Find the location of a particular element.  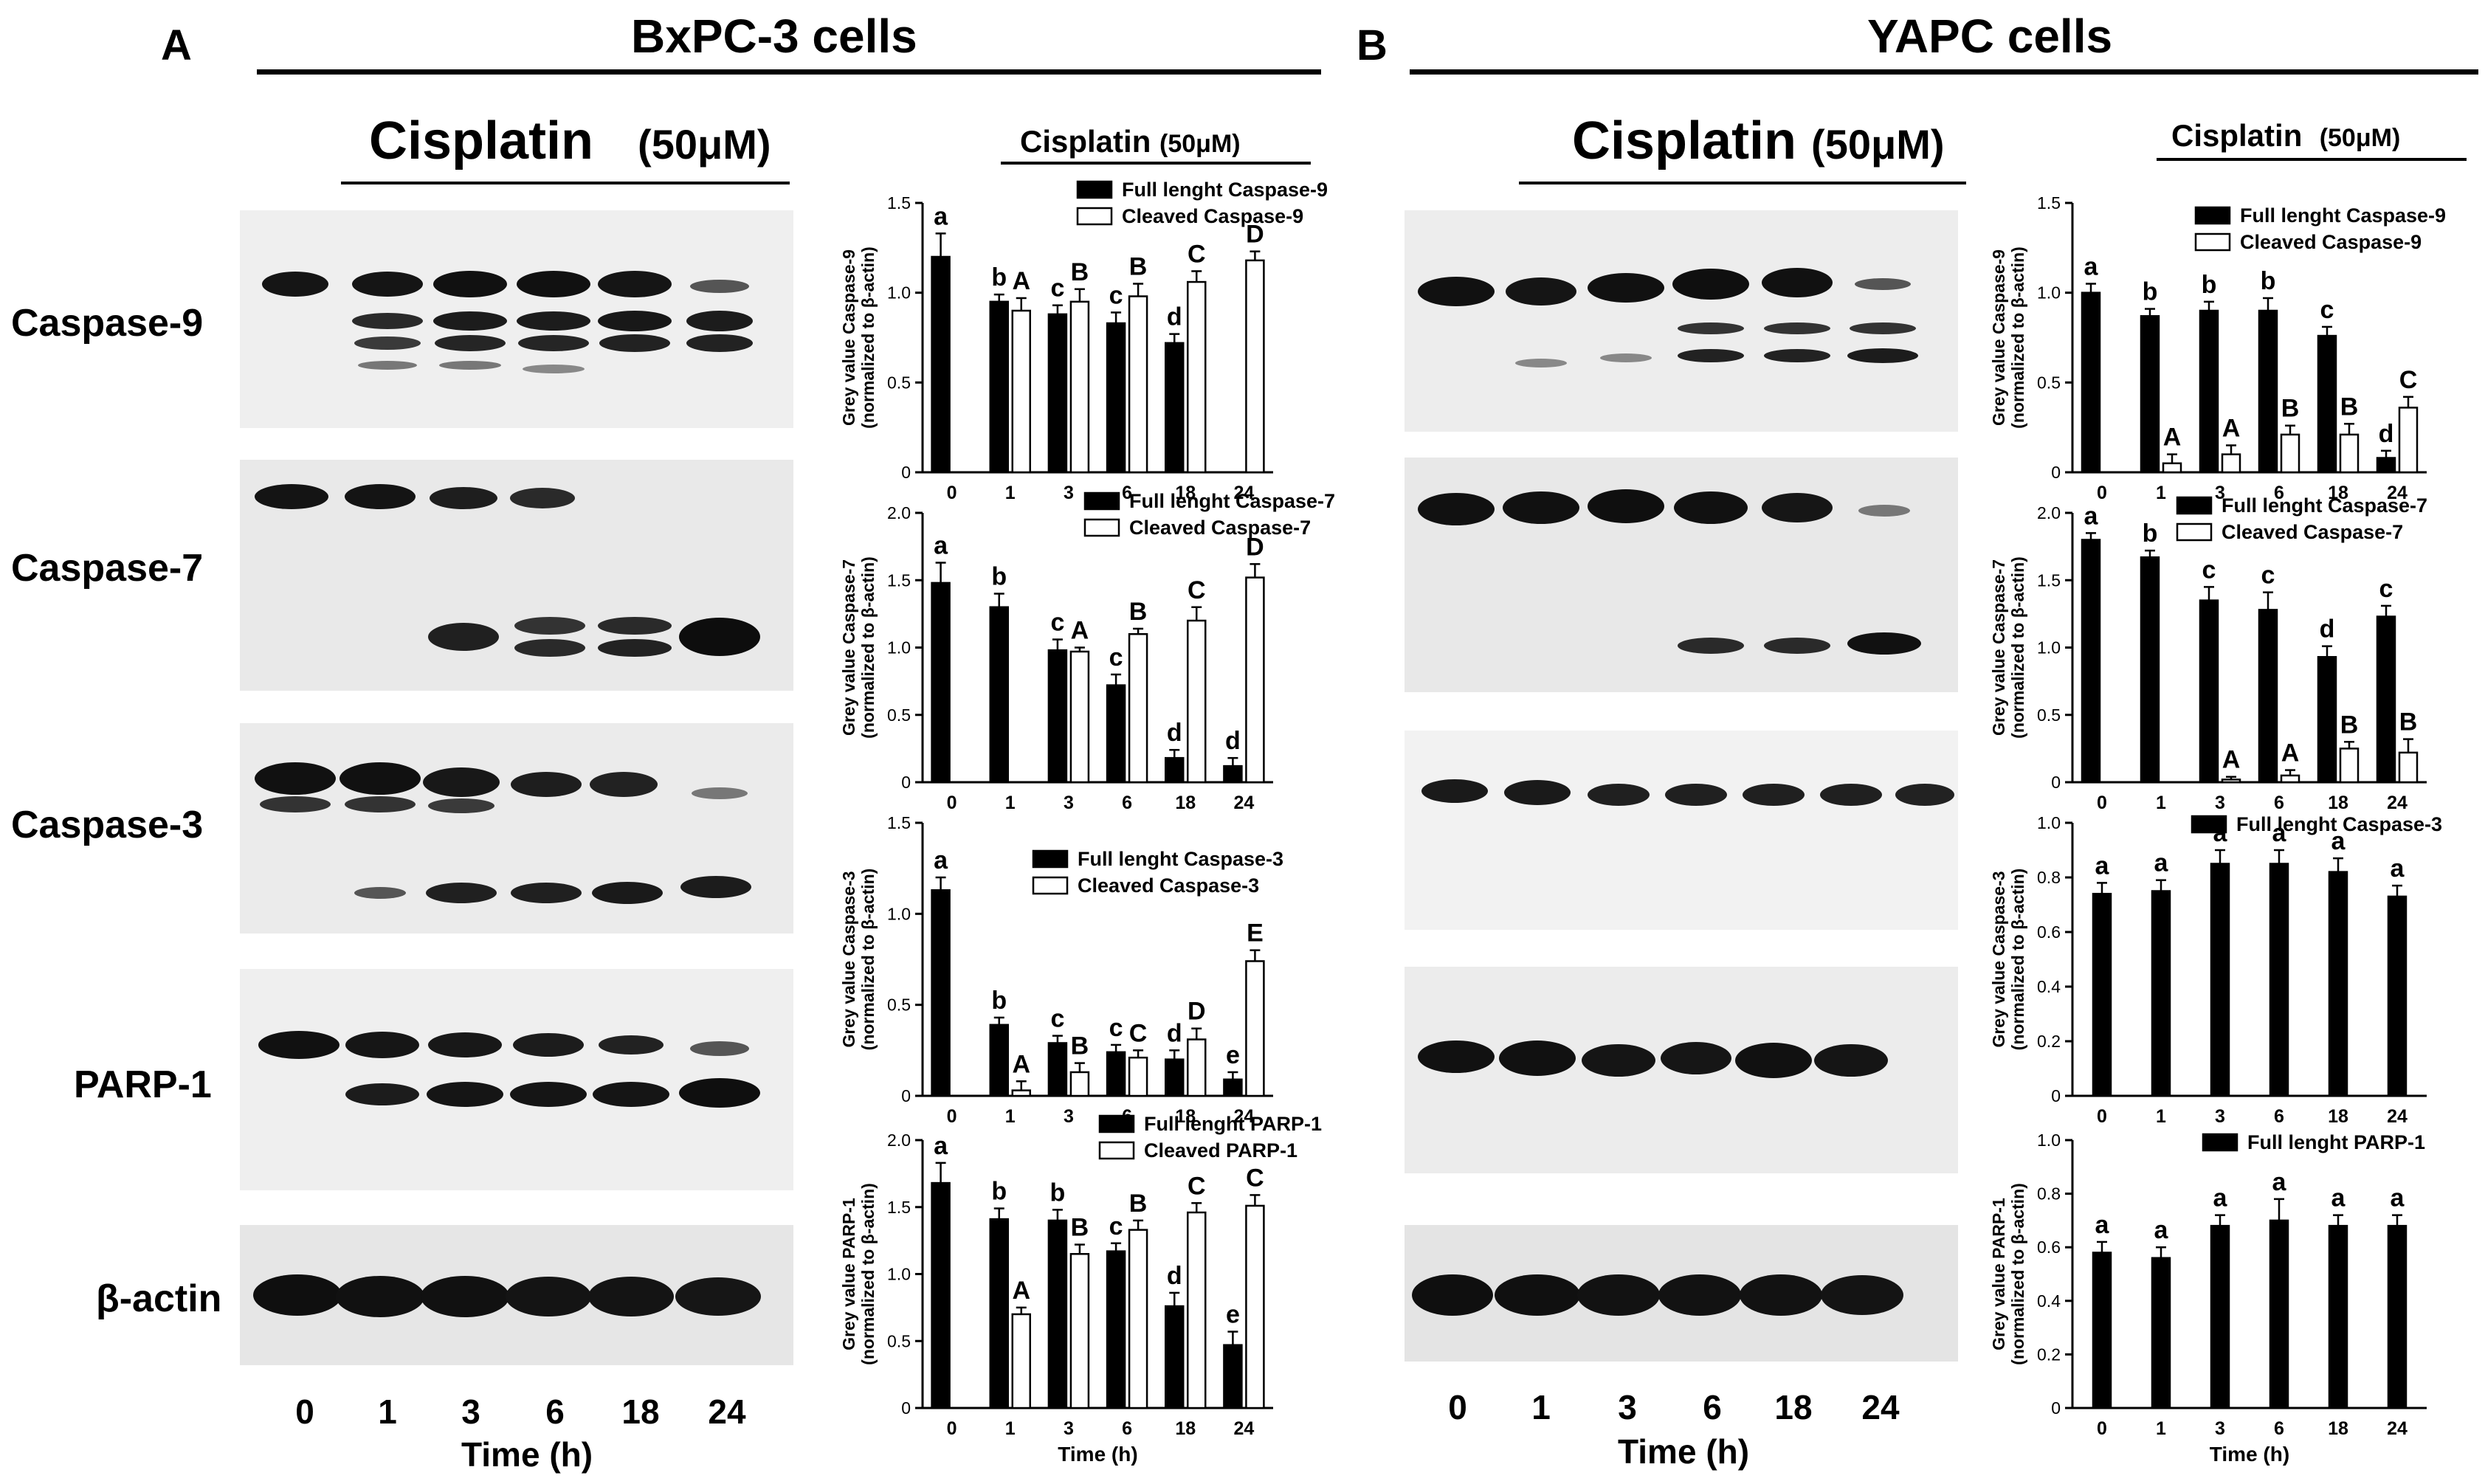

y-tick-label: 1.5 is located at coordinates (899, 1207).